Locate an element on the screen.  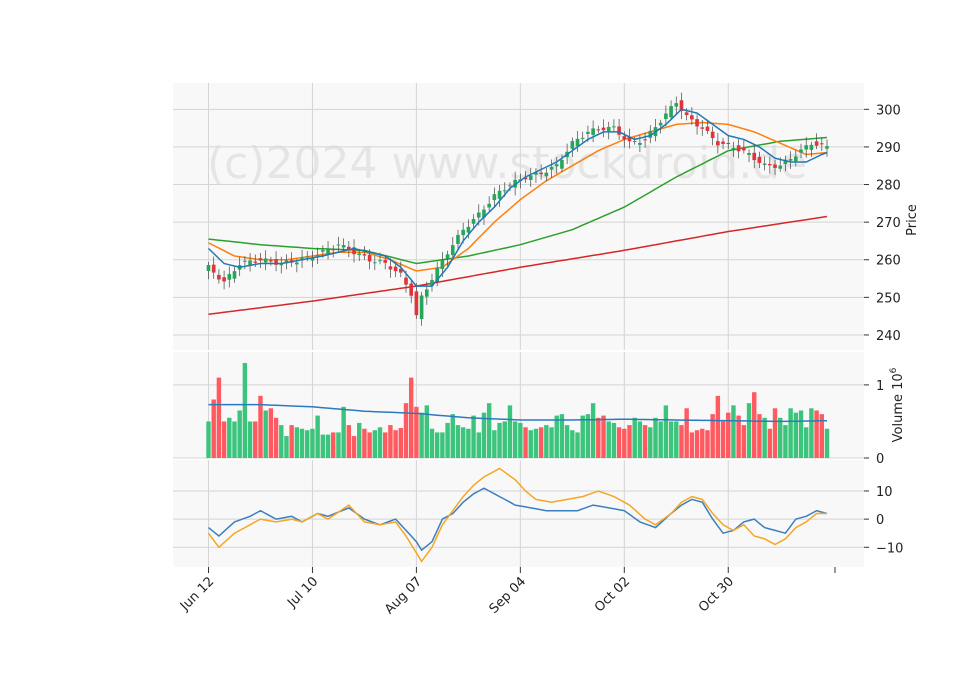
ma-20-polyline is located at coordinates (518, 196).